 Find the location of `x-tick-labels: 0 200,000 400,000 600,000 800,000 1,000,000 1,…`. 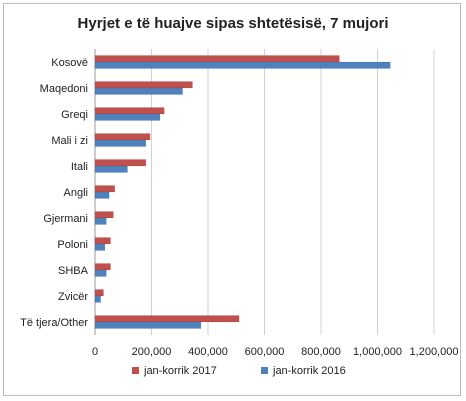

x-tick-labels: 0 200,000 400,000 600,000 800,000 1,000,000 1,… is located at coordinates (275, 352).